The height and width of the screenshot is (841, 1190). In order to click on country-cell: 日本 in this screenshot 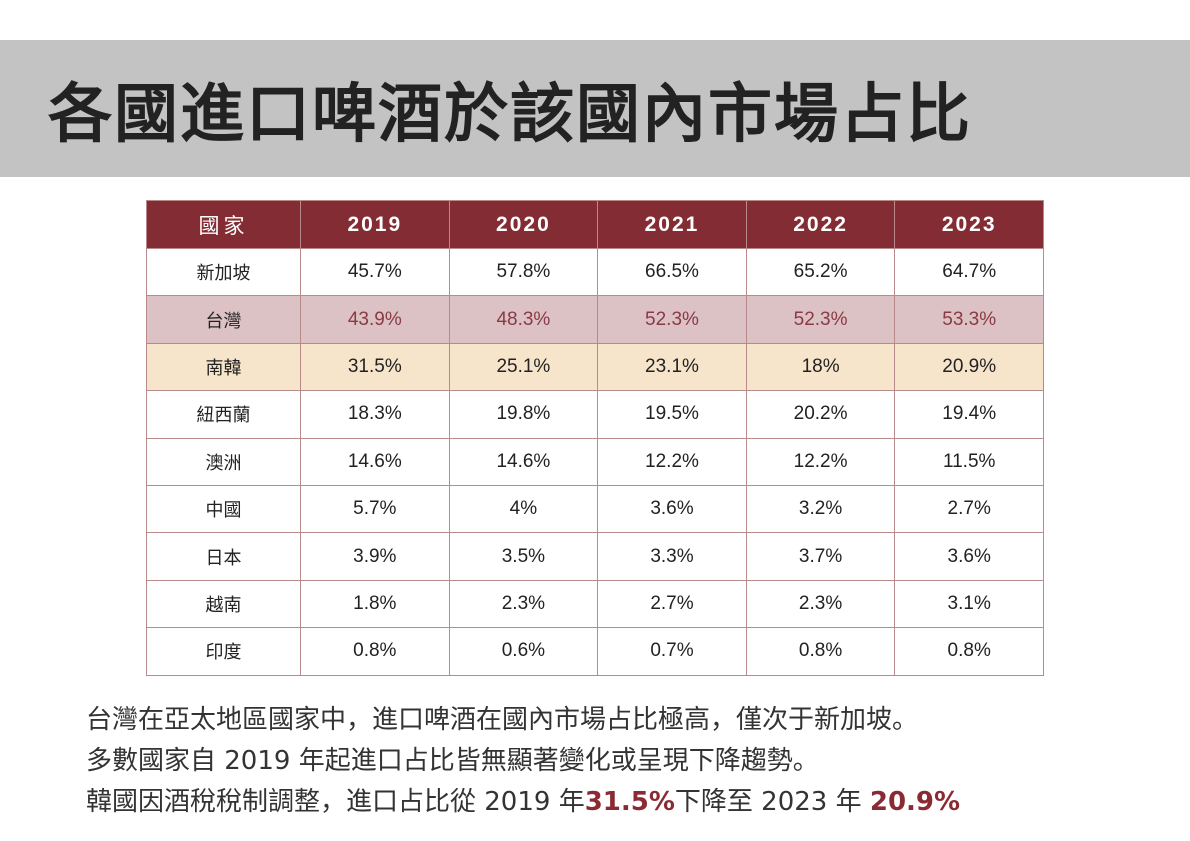, I will do `click(223, 556)`.